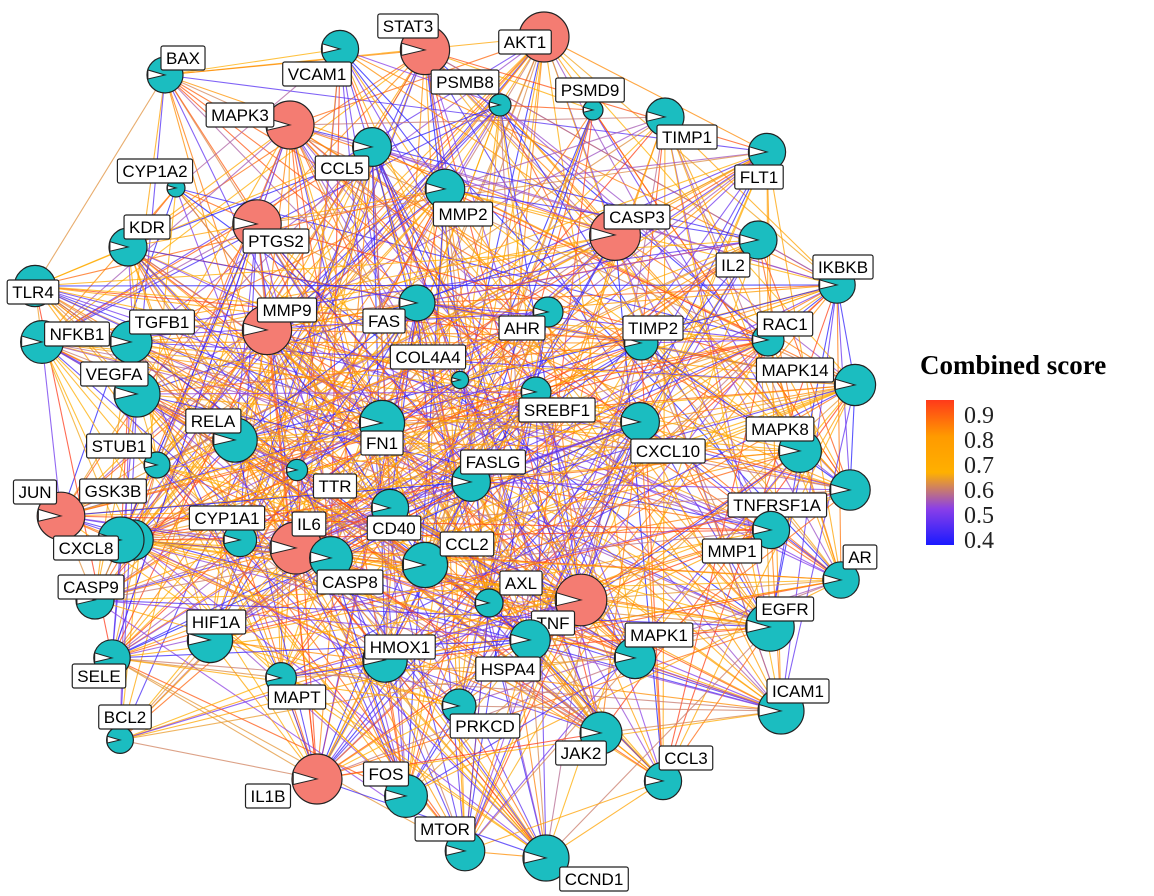  I want to click on node-hspa4: HSPA4, so click(513, 650).